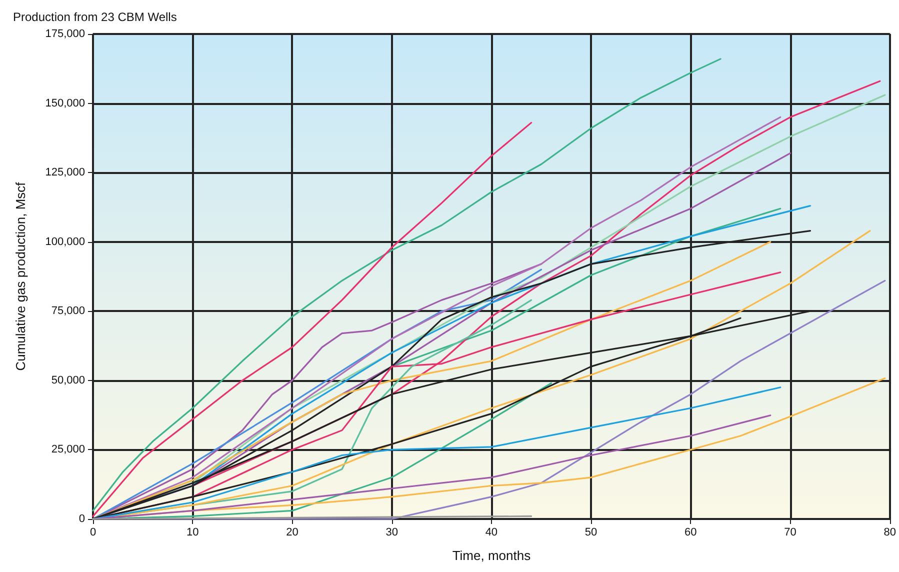 The width and height of the screenshot is (899, 572). Describe the element at coordinates (68, 380) in the screenshot. I see `y-tick-label: 50,000` at that location.